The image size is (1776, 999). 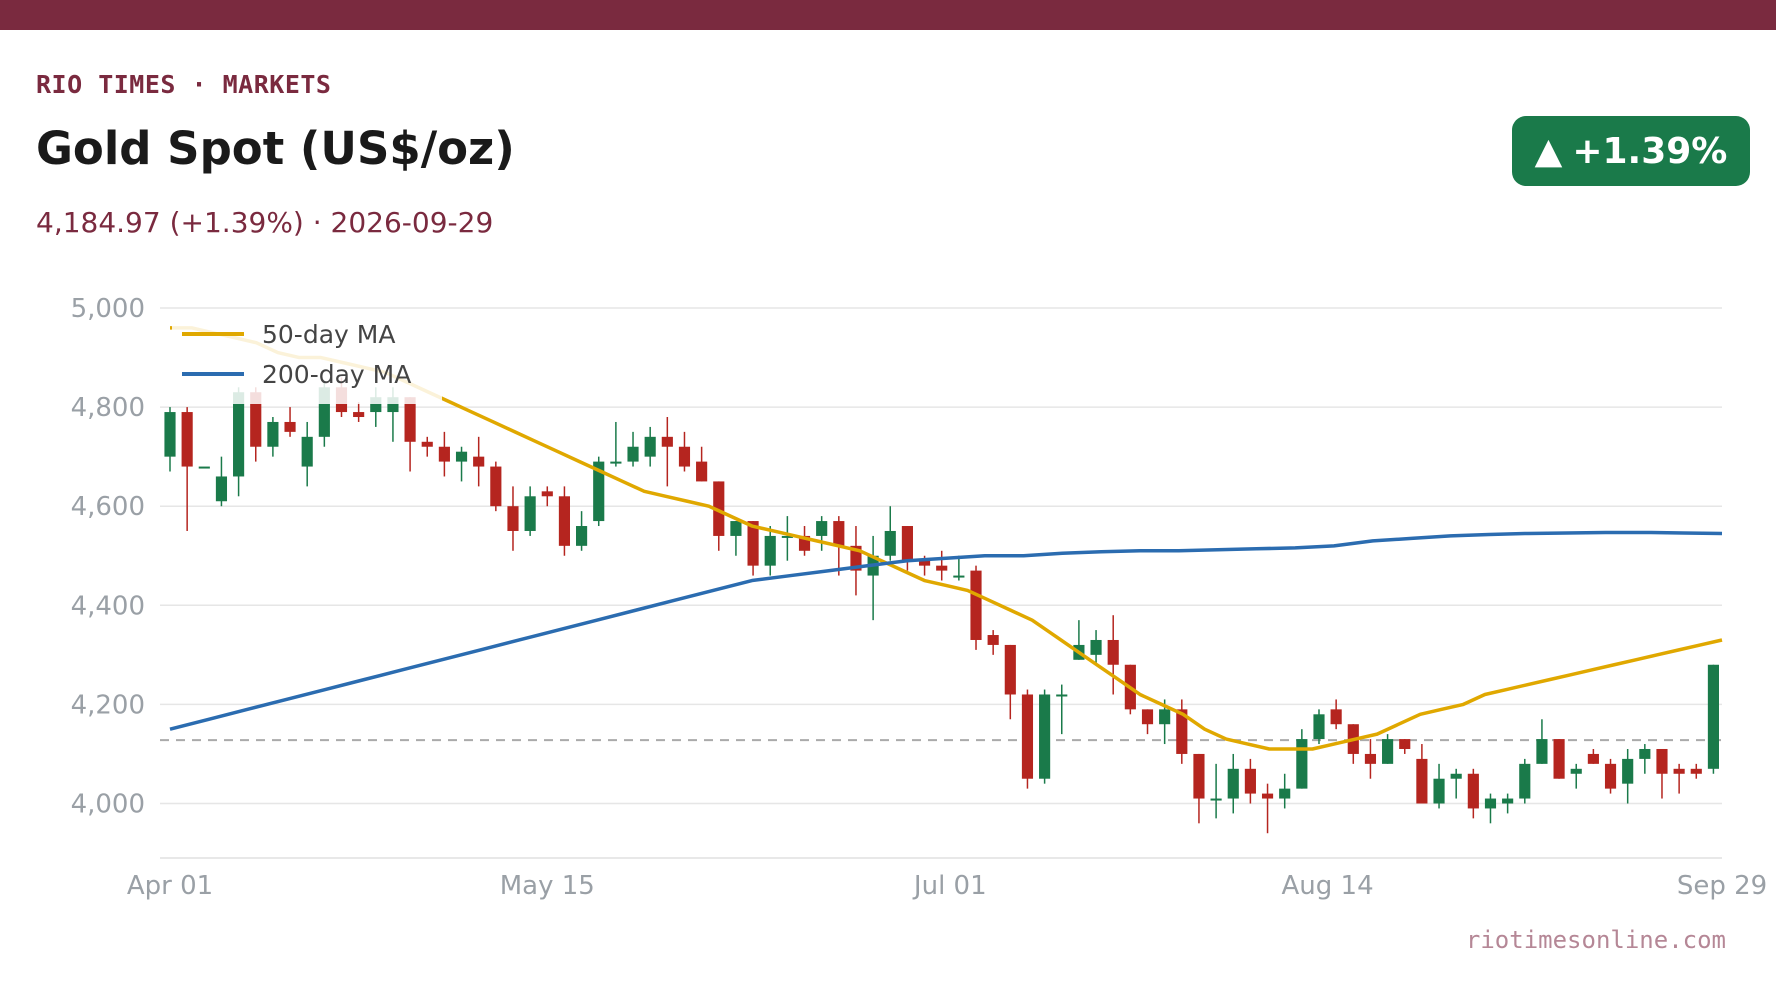 I want to click on change-badge: ▲ +1.39%, so click(x=1631, y=151).